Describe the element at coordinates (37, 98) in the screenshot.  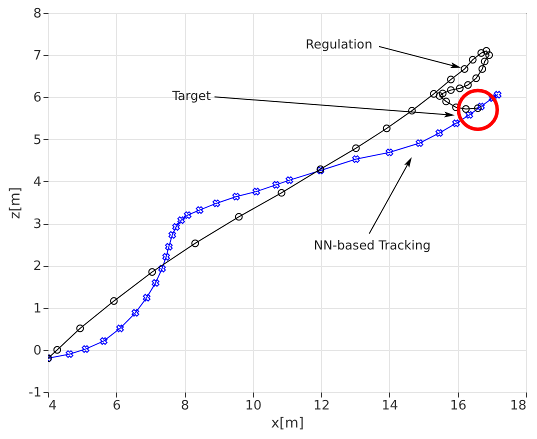
I see `y-tick-label: 6` at that location.